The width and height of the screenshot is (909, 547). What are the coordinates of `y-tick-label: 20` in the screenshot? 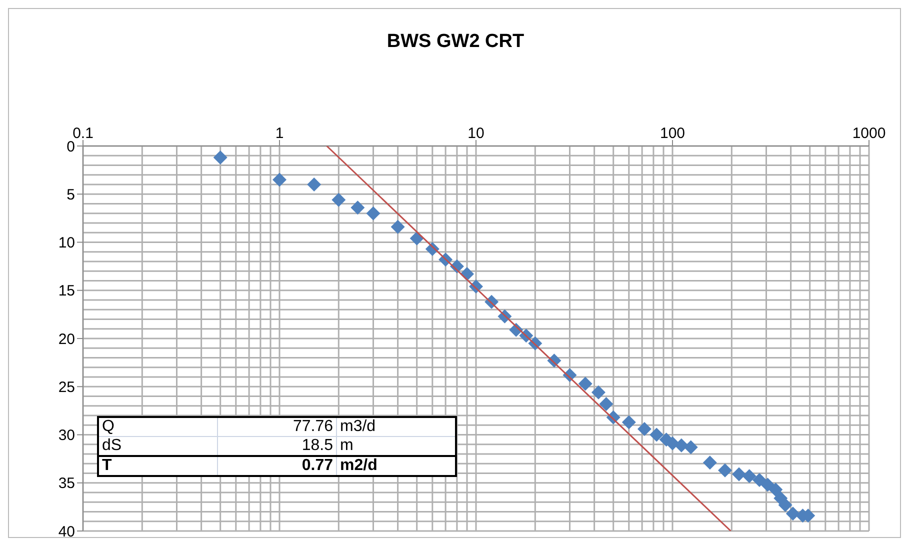 It's located at (66, 339).